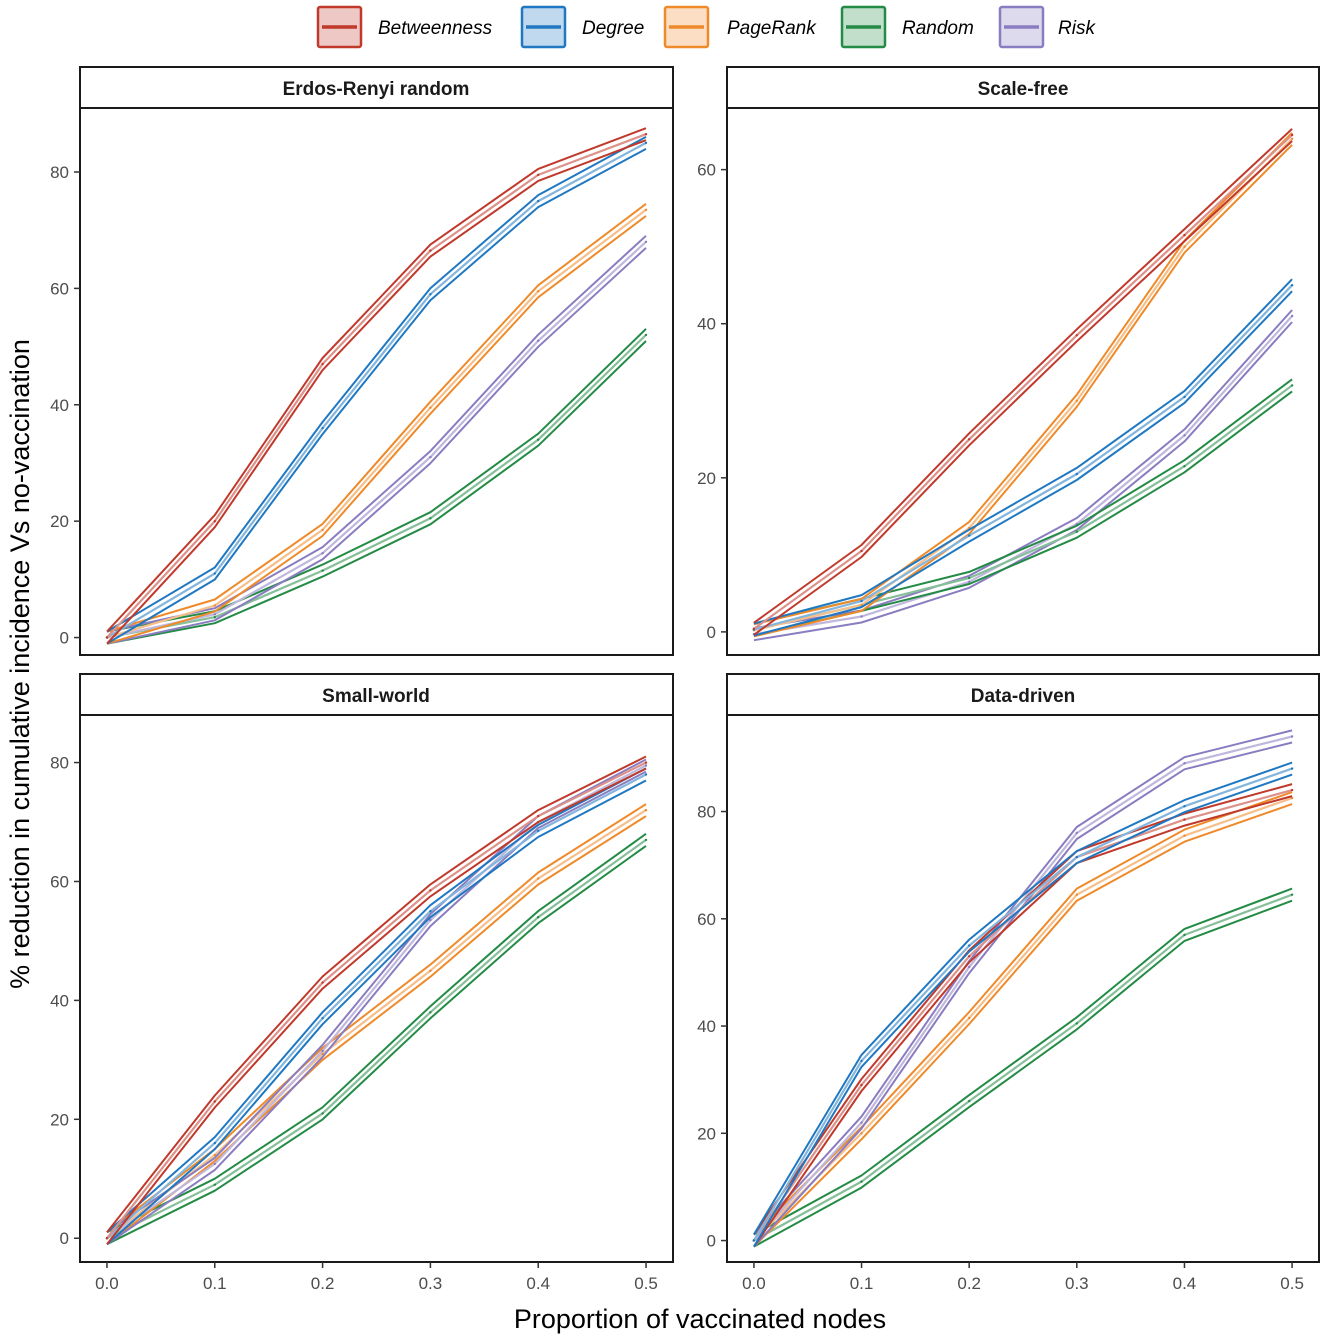  Describe the element at coordinates (907, 27) in the screenshot. I see `legend-item-random: Random` at that location.